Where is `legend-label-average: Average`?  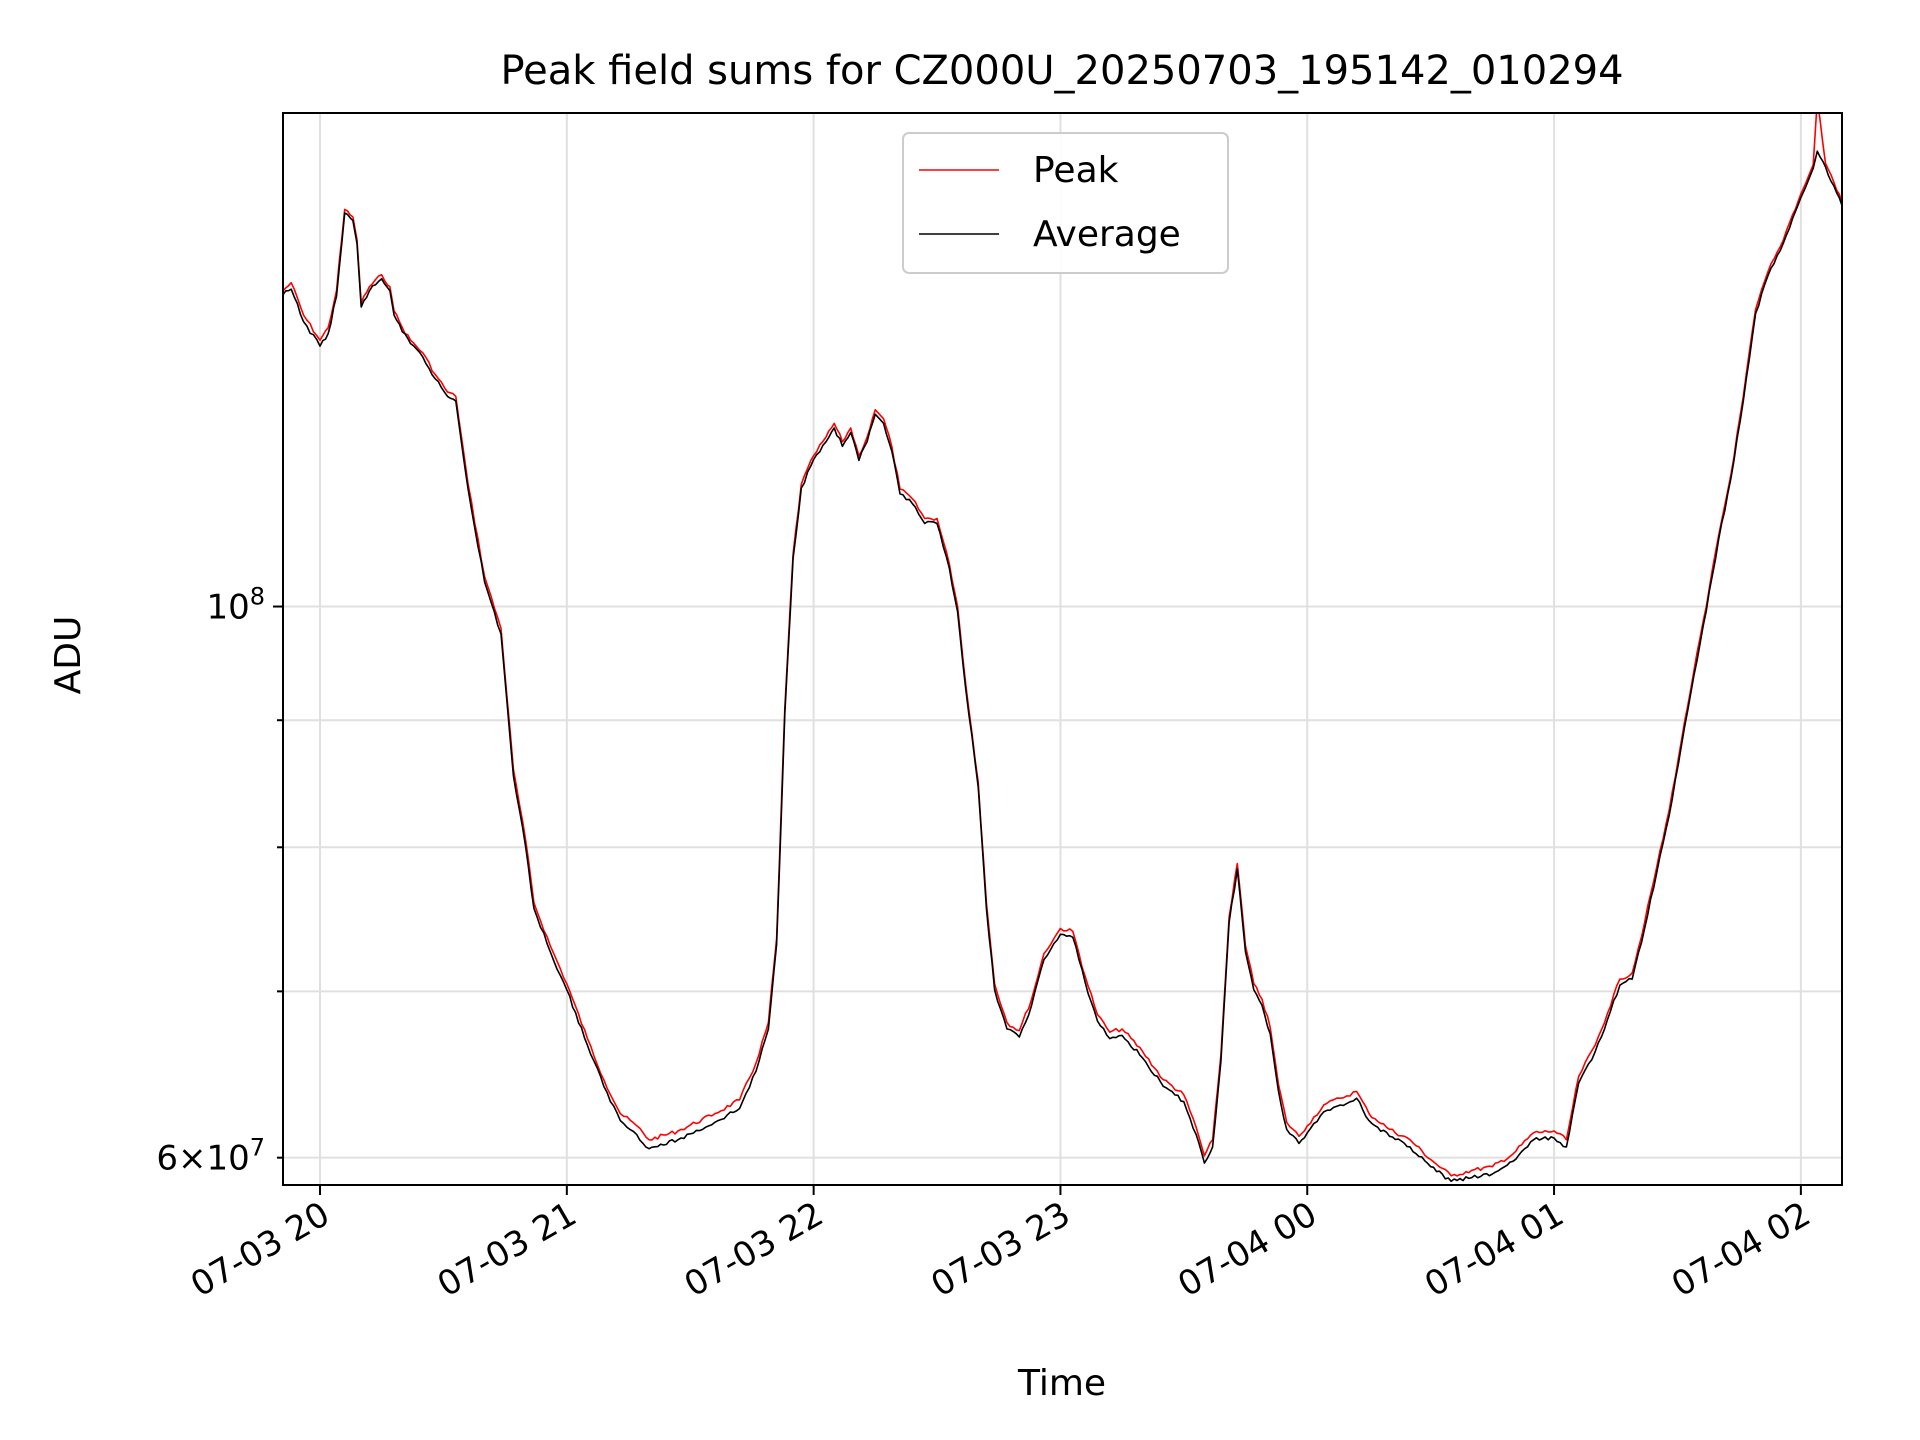
legend-label-average: Average is located at coordinates (1107, 234).